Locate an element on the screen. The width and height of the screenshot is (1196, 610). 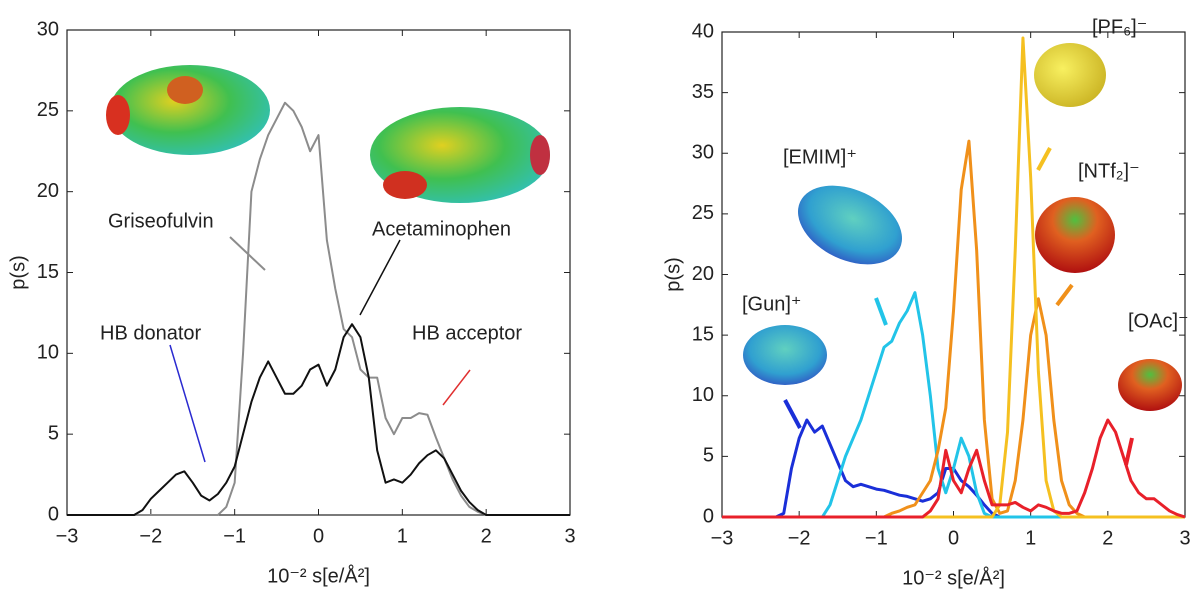
y-tick-label: 35 is located at coordinates (703, 92).